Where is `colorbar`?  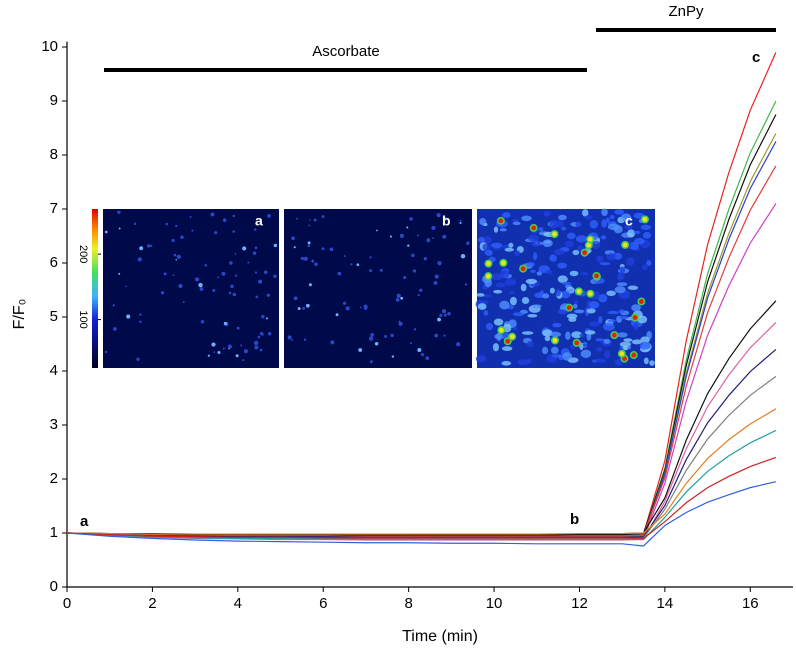
colorbar is located at coordinates (95, 288).